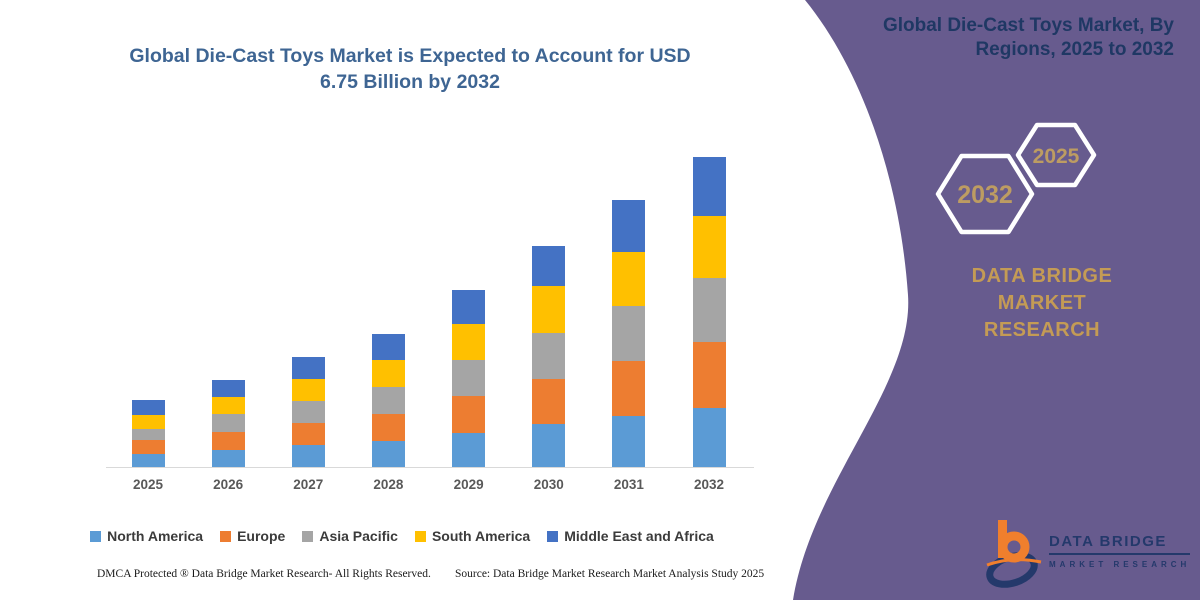 The image size is (1200, 600). I want to click on hexagon-2032-outline, so click(985, 194).